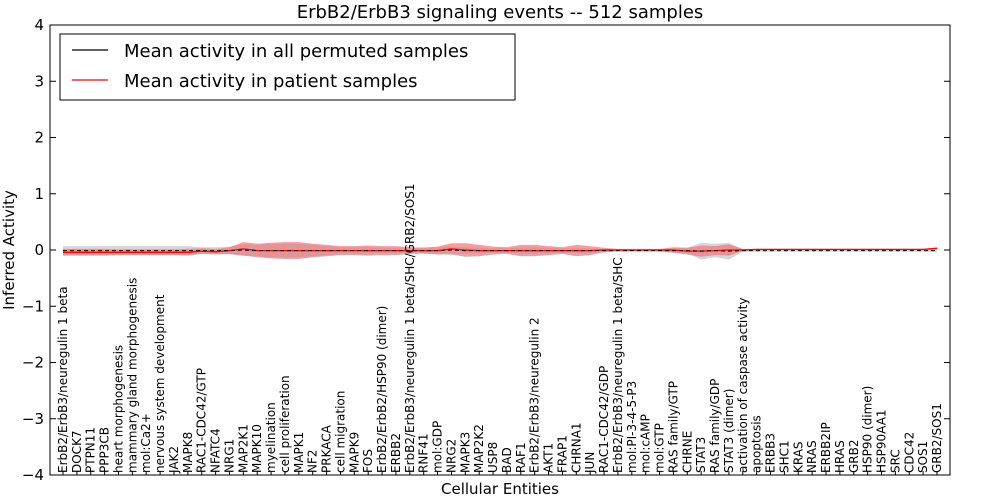 This screenshot has width=1000, height=500. What do you see at coordinates (618, 365) in the screenshot?
I see `x-tick-label: ErbB2/ErbB3/neuregulin 1 beta/SHC` at bounding box center [618, 365].